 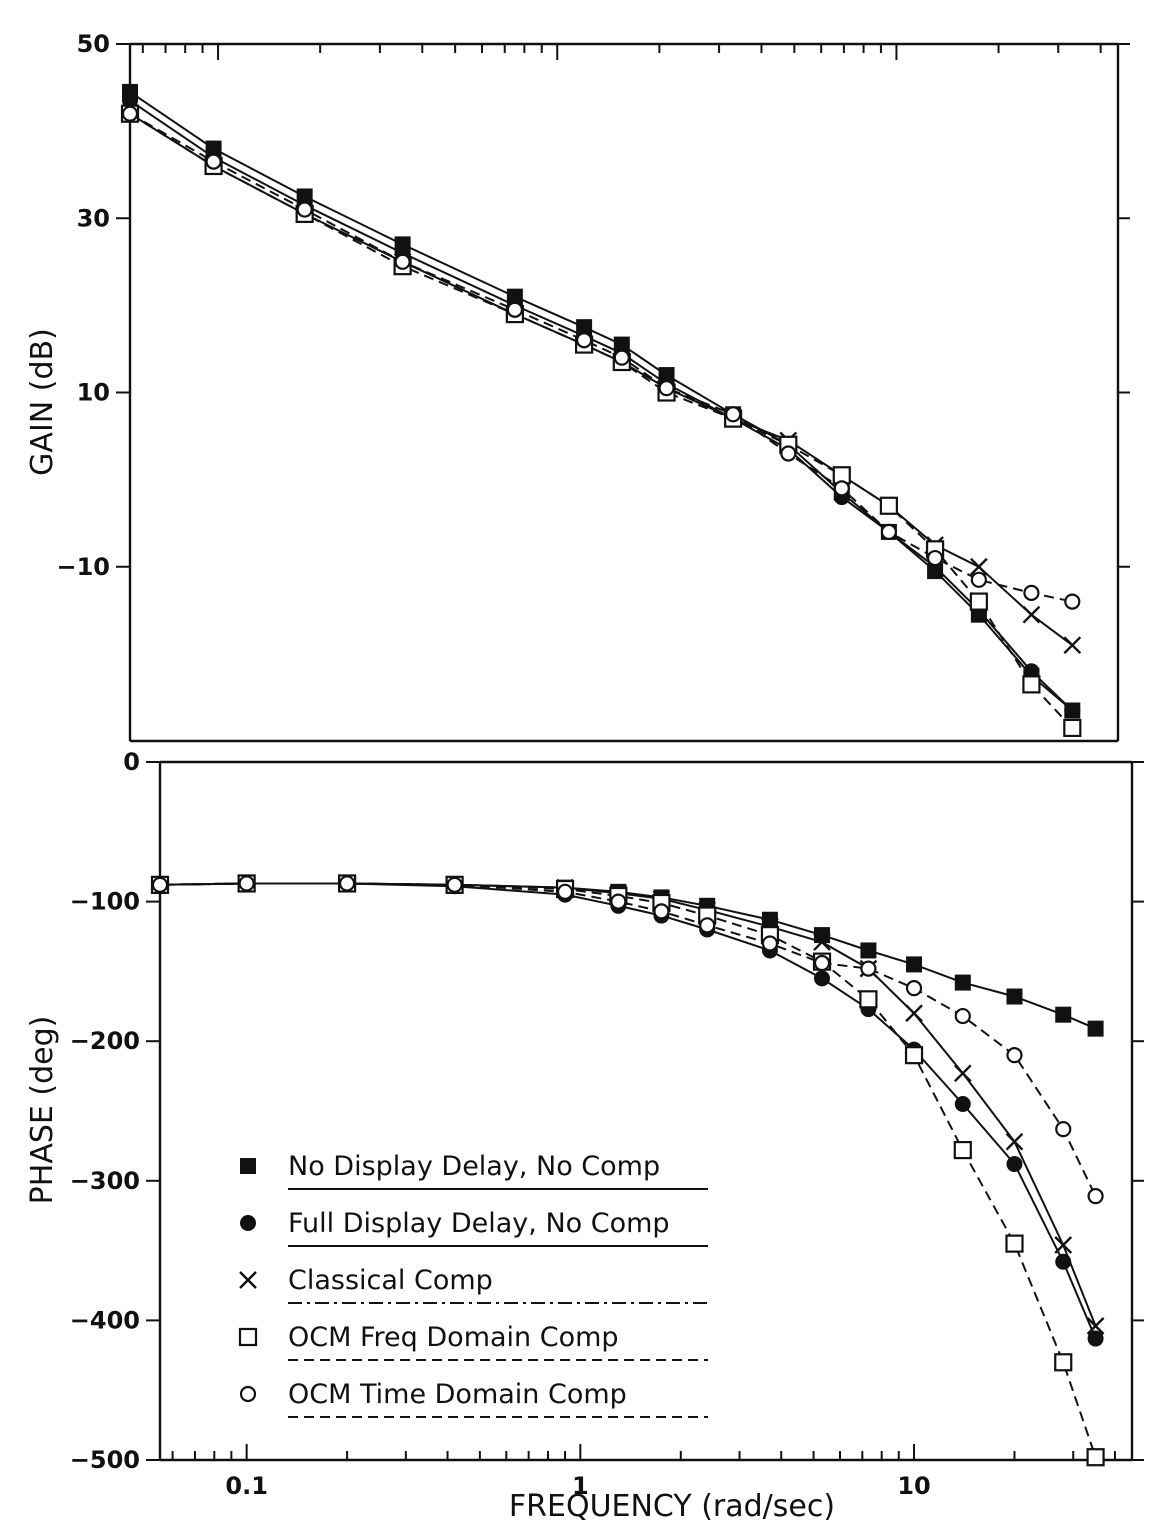 I want to click on gain-axis-title: GAIN (dB), so click(x=42, y=402).